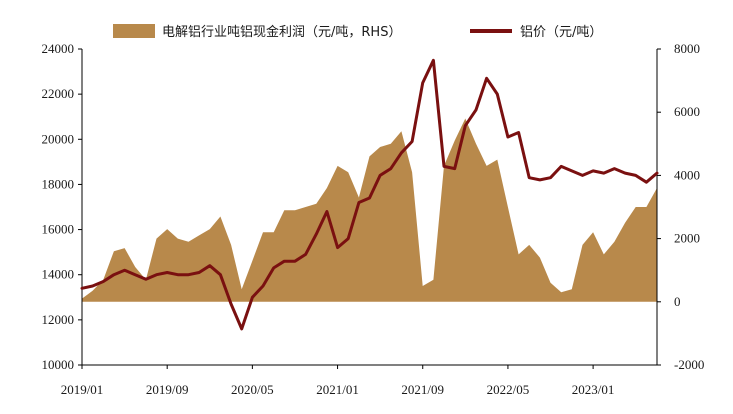 The width and height of the screenshot is (733, 414). Describe the element at coordinates (687, 238) in the screenshot. I see `right-tick-label: 2000` at that location.